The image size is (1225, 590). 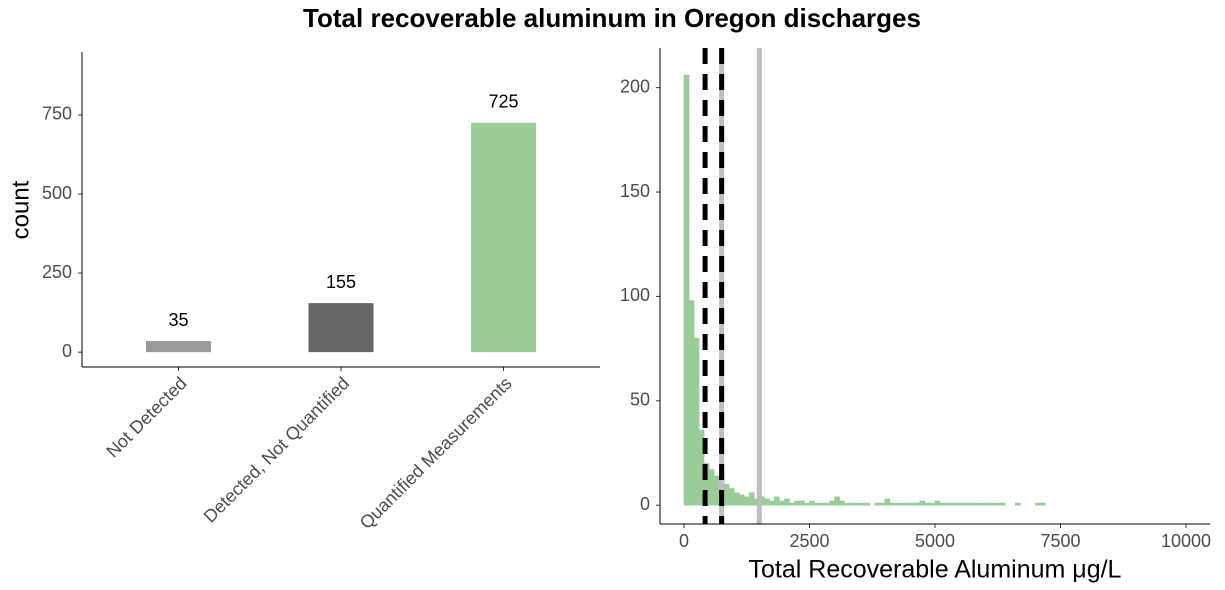 What do you see at coordinates (57, 193) in the screenshot?
I see `y-tick-label: 500` at bounding box center [57, 193].